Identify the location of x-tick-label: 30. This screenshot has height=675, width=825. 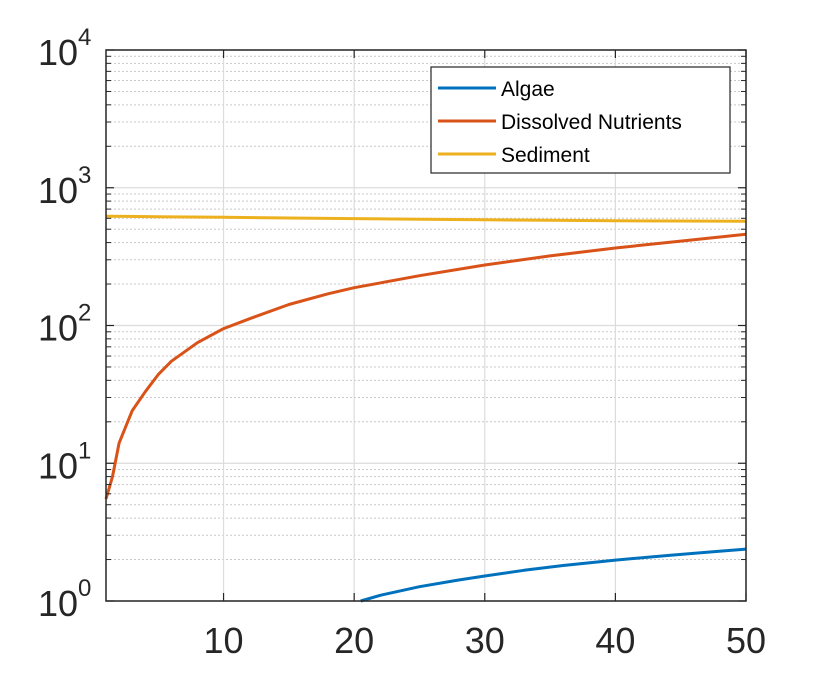
(485, 640).